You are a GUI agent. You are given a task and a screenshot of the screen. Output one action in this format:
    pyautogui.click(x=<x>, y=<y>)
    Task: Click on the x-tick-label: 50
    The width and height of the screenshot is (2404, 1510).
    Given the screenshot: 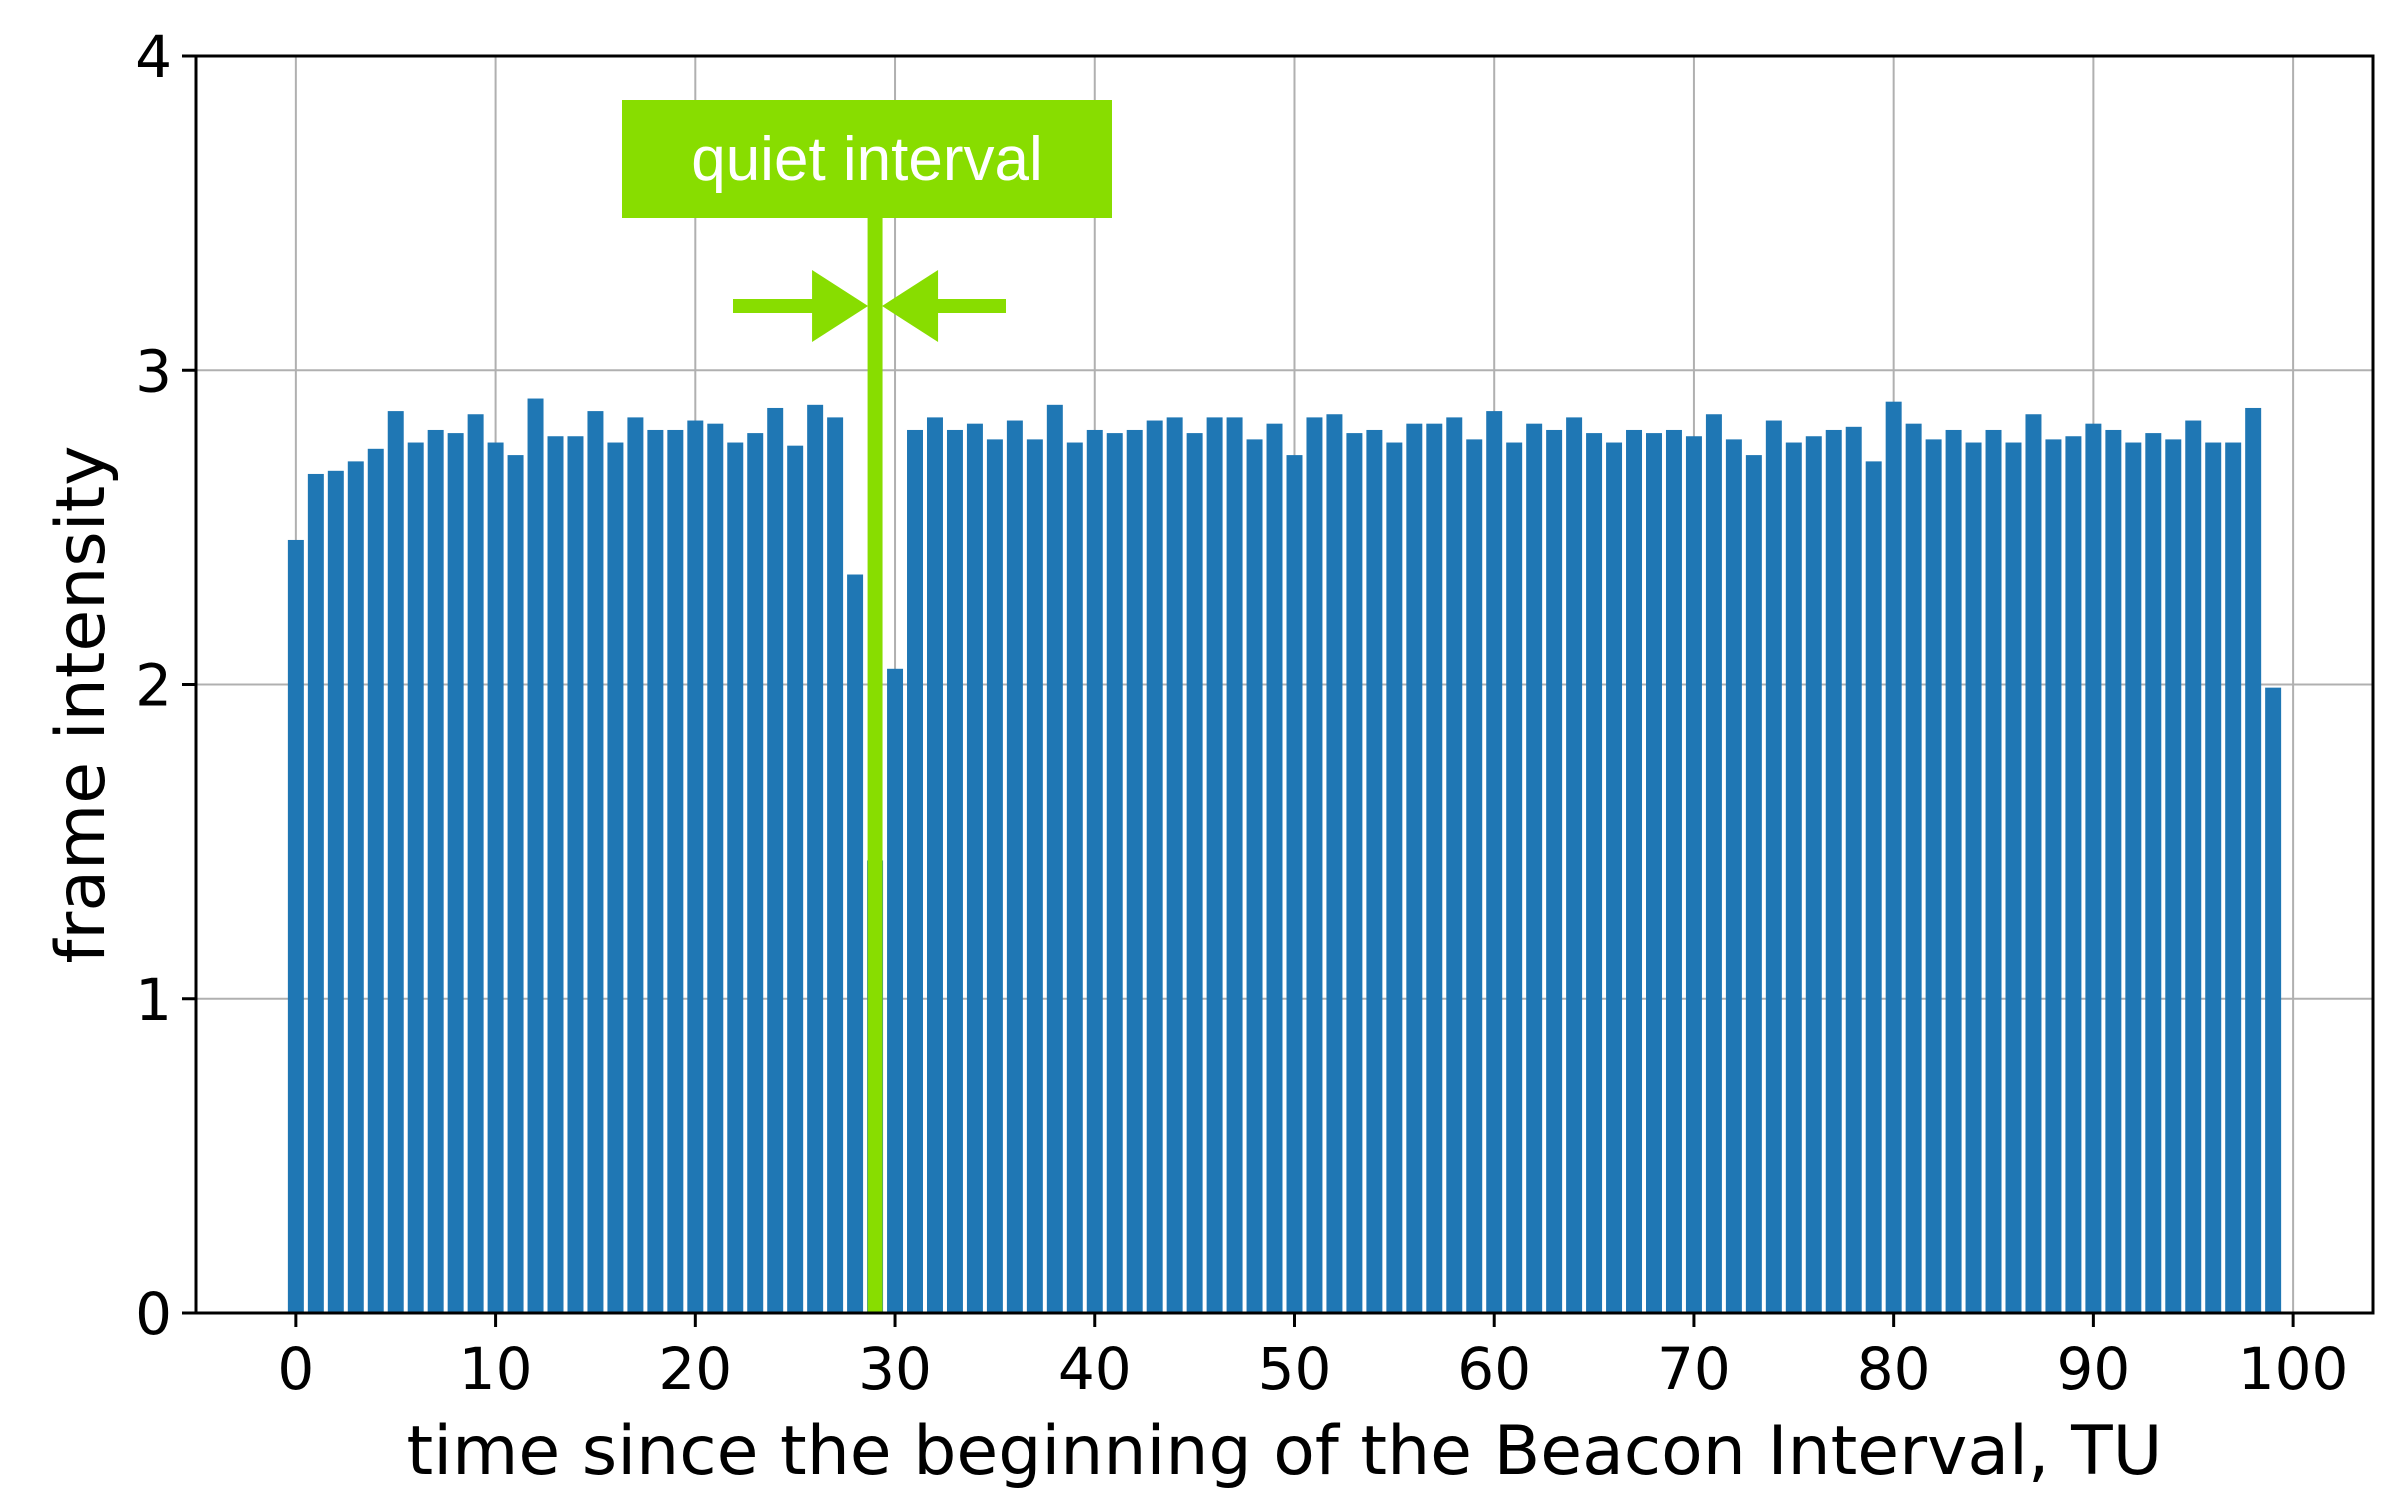 What is the action you would take?
    pyautogui.click(x=1295, y=1369)
    